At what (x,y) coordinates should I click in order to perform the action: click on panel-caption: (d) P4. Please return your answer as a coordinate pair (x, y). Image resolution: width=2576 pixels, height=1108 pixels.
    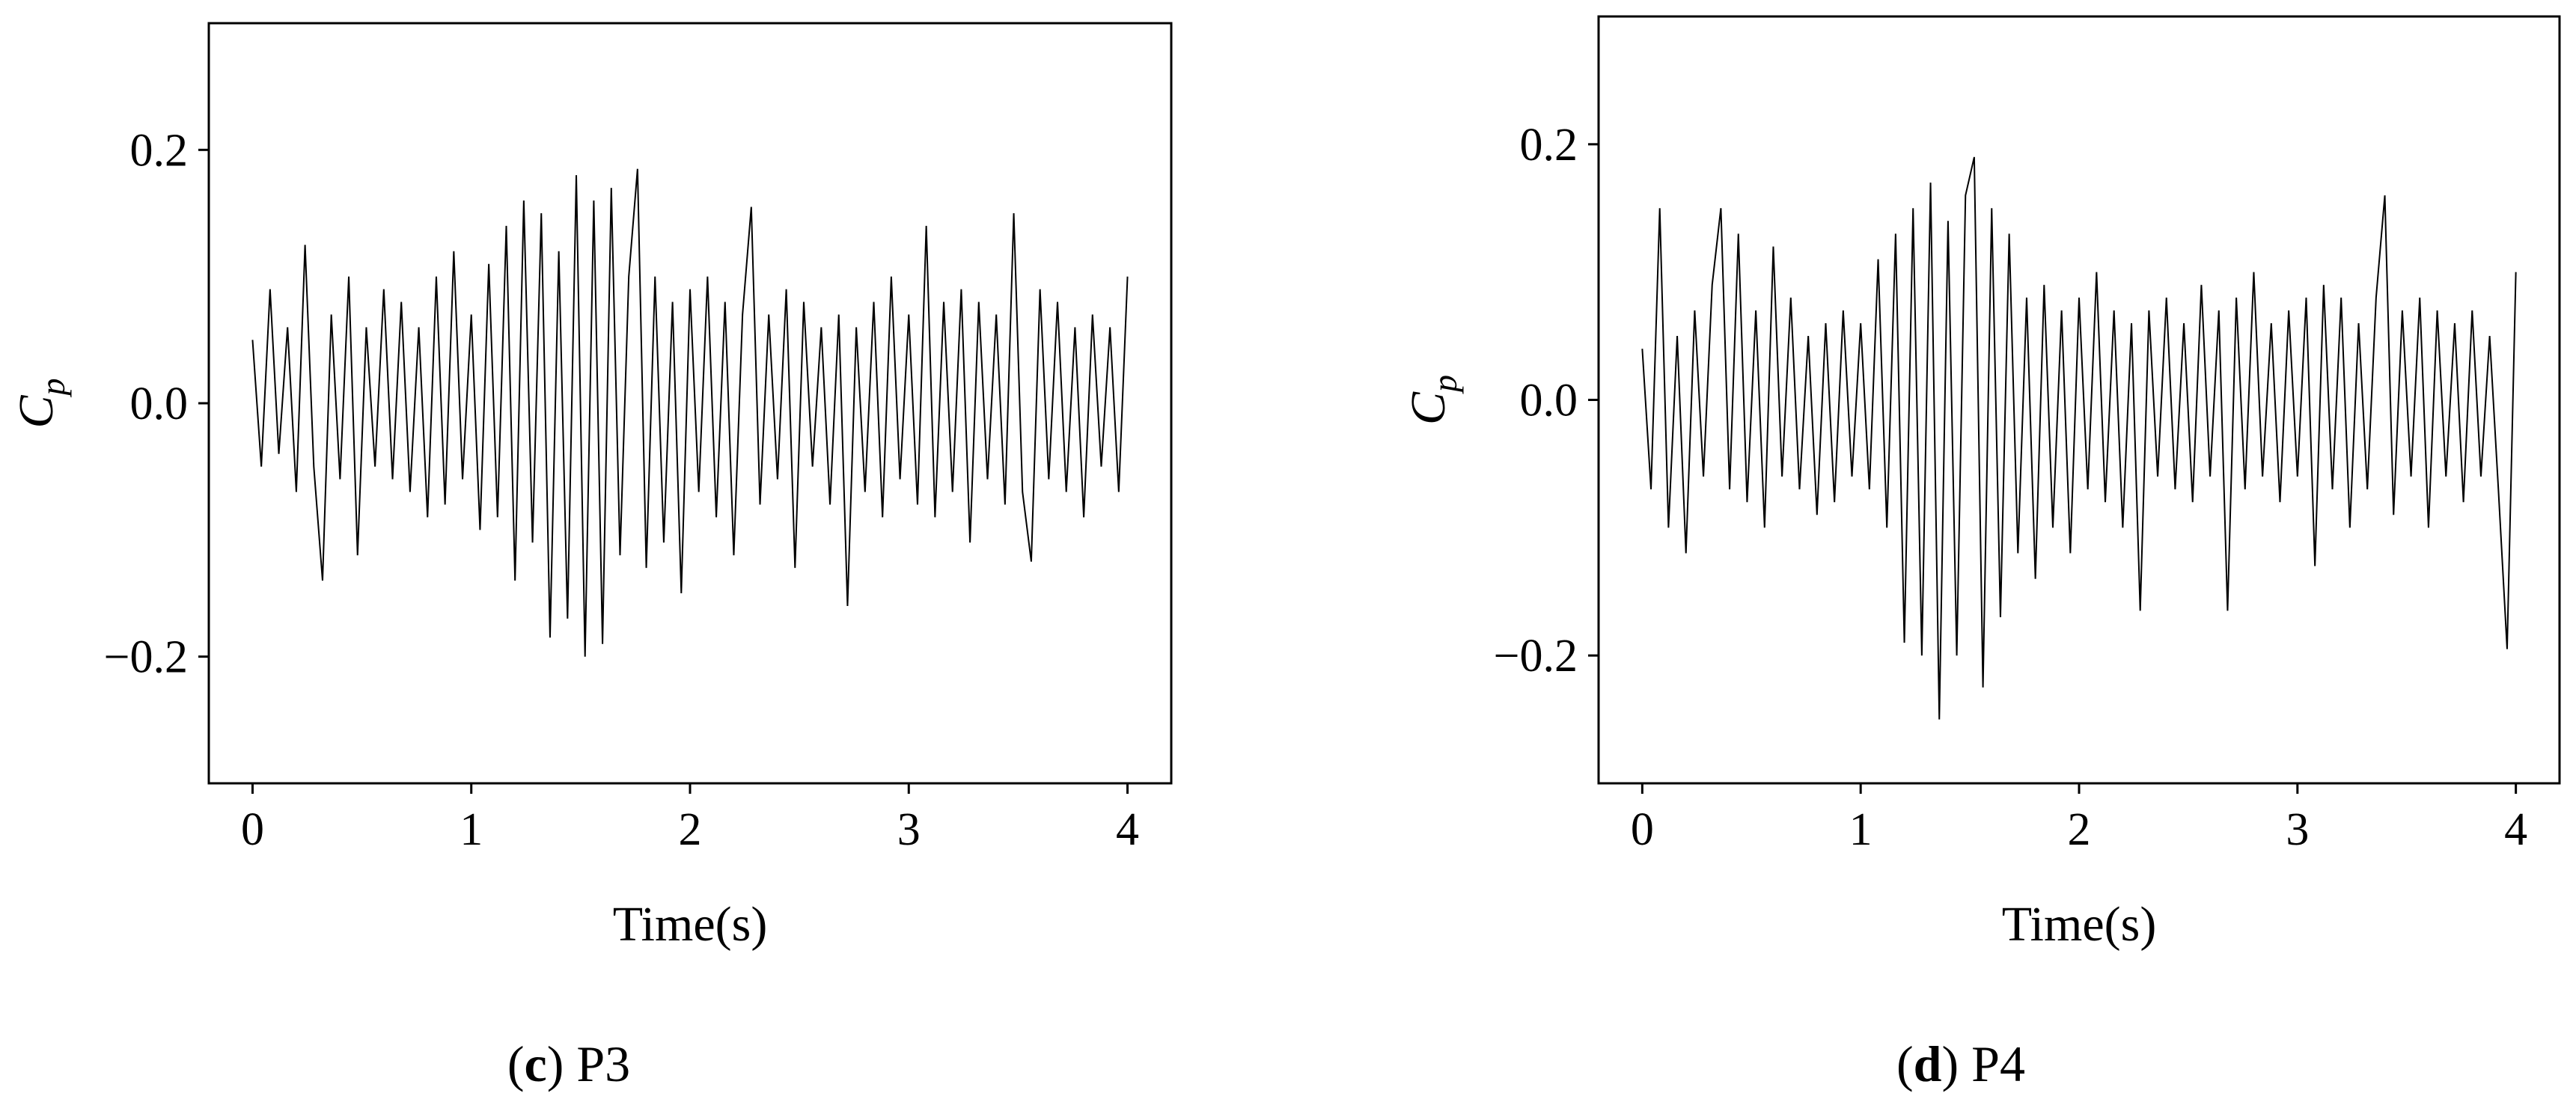
    Looking at the image, I should click on (1961, 1063).